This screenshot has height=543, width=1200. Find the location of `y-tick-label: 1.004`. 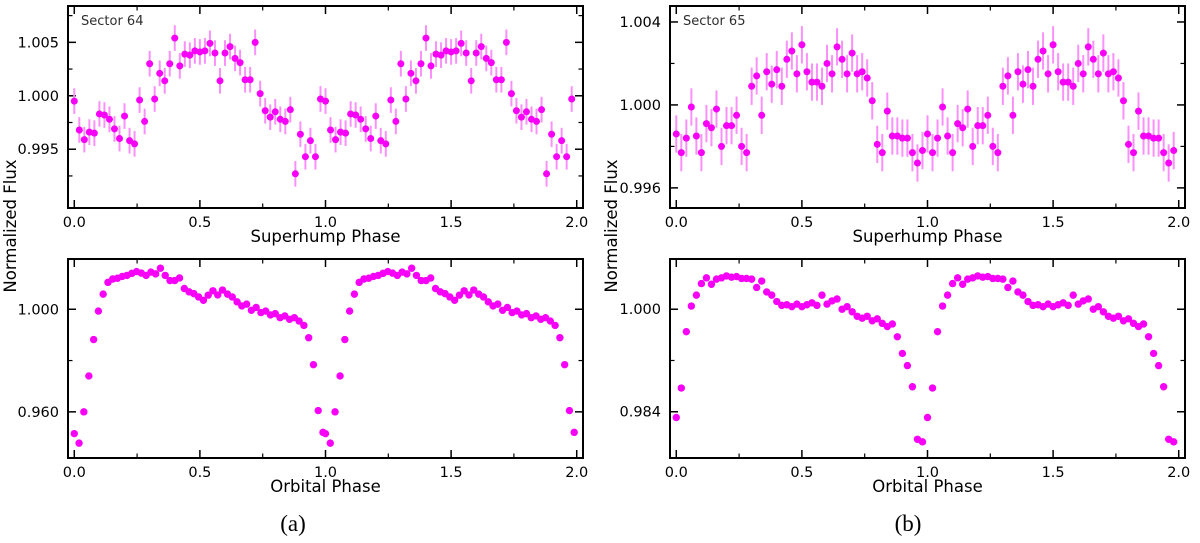

y-tick-label: 1.004 is located at coordinates (640, 23).